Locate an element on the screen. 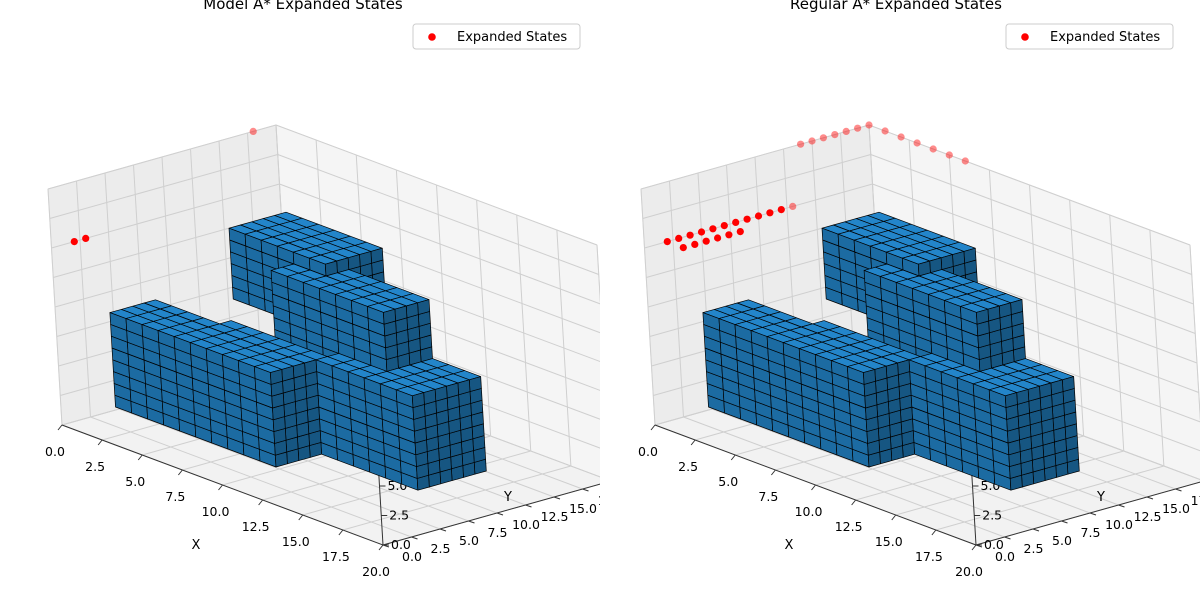 The width and height of the screenshot is (1200, 600). legend-frame is located at coordinates (1089, 36).